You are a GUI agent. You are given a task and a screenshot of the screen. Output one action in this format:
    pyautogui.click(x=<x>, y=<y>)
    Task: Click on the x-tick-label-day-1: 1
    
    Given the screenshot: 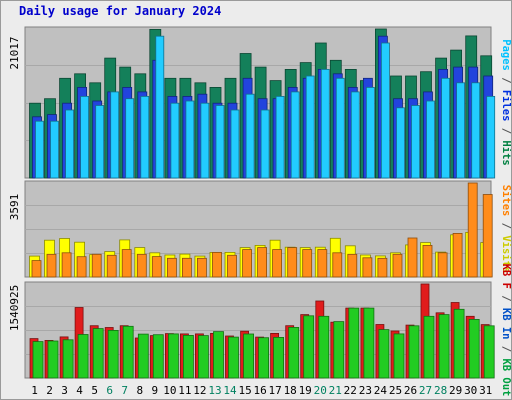 What is the action you would take?
    pyautogui.click(x=34, y=390)
    